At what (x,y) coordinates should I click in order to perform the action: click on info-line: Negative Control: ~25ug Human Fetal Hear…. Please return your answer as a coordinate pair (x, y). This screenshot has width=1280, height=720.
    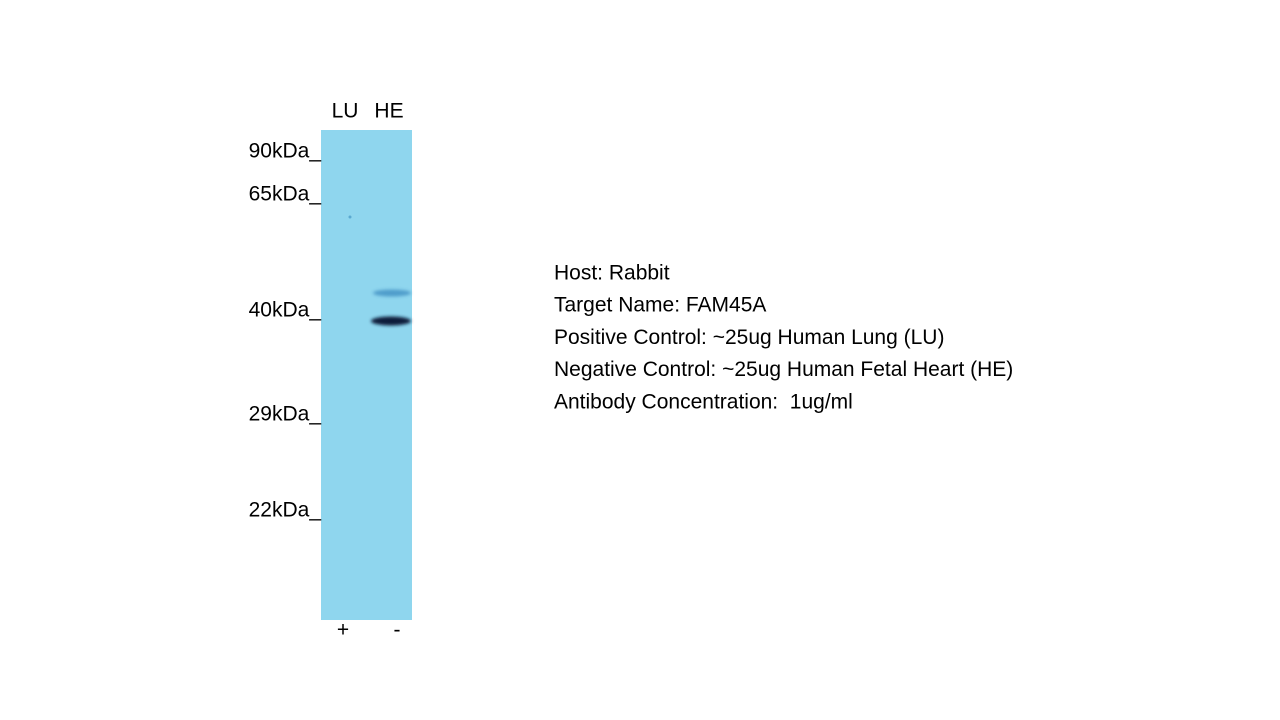
    Looking at the image, I should click on (783, 369).